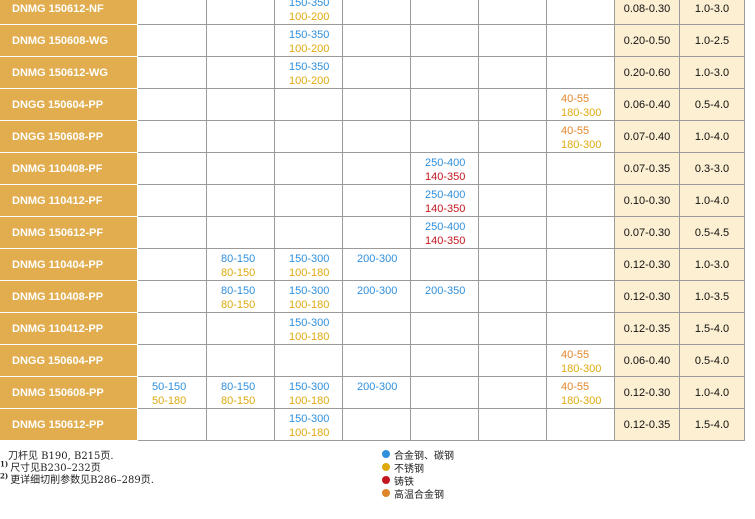 The height and width of the screenshot is (519, 755). Describe the element at coordinates (77, 478) in the screenshot. I see `footnote: 2) 更详细切削参数见B286–289页.` at that location.